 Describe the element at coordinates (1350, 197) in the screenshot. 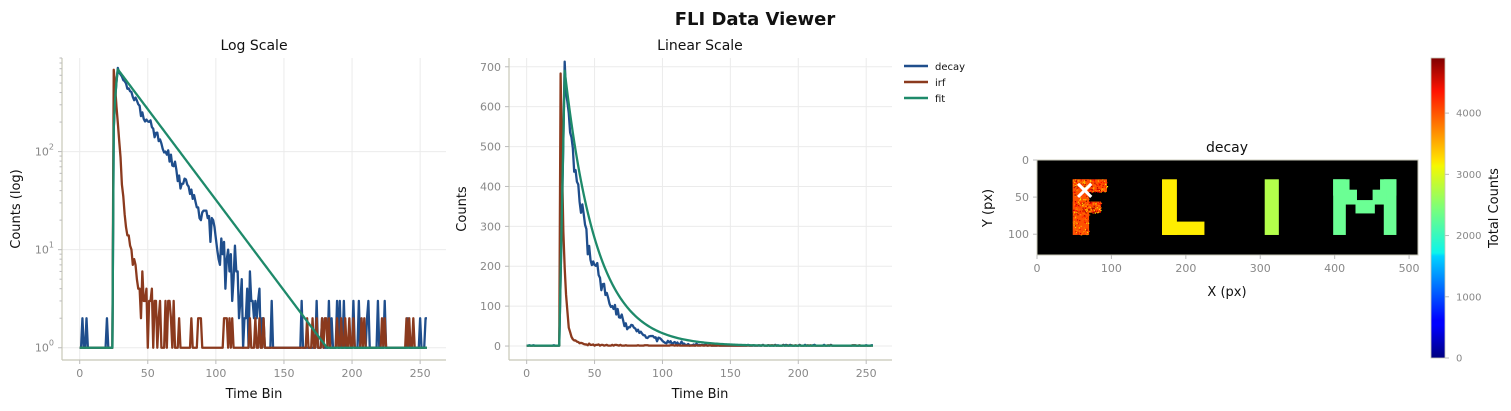

I see `image-letter-M` at that location.